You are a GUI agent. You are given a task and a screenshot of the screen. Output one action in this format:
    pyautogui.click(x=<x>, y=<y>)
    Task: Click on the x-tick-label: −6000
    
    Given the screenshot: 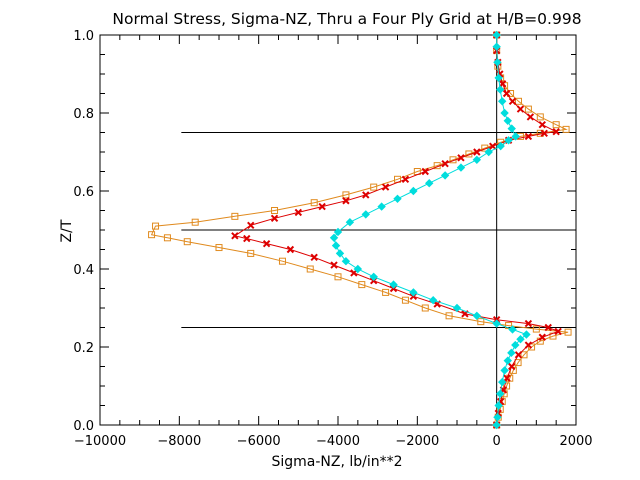 What is the action you would take?
    pyautogui.click(x=259, y=441)
    